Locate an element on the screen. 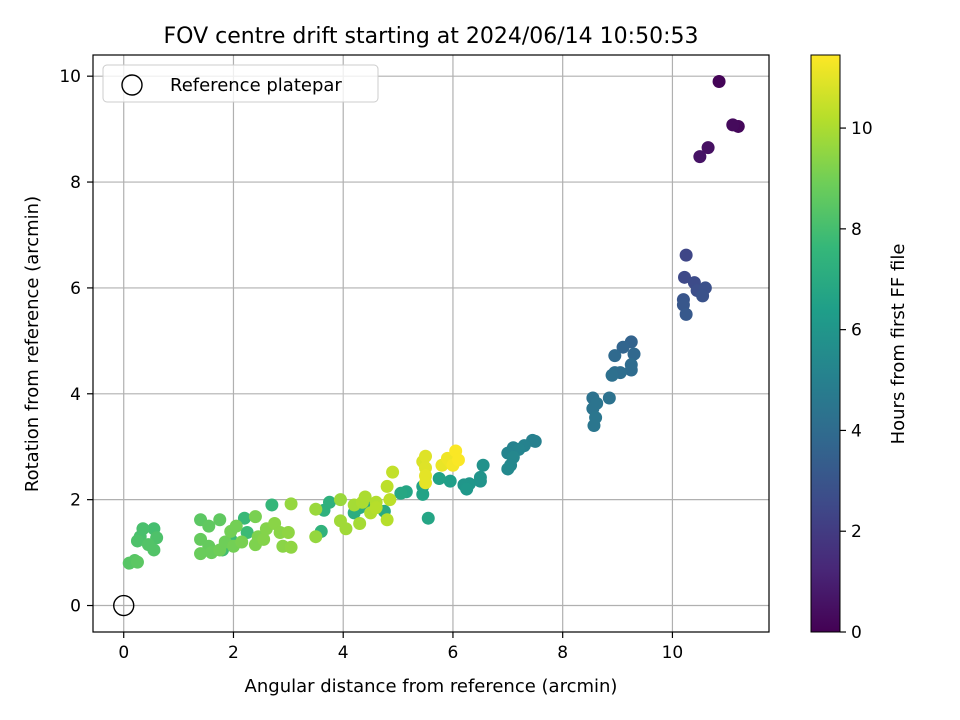 The width and height of the screenshot is (960, 720). y-tick-label: 10 is located at coordinates (70, 77).